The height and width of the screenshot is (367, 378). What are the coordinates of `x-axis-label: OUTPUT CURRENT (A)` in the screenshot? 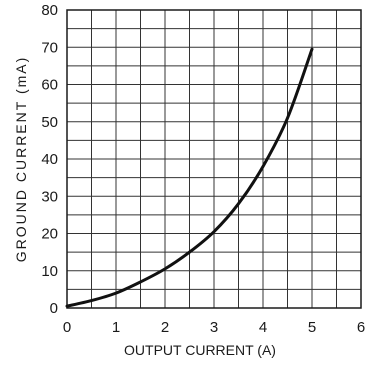 It's located at (200, 350).